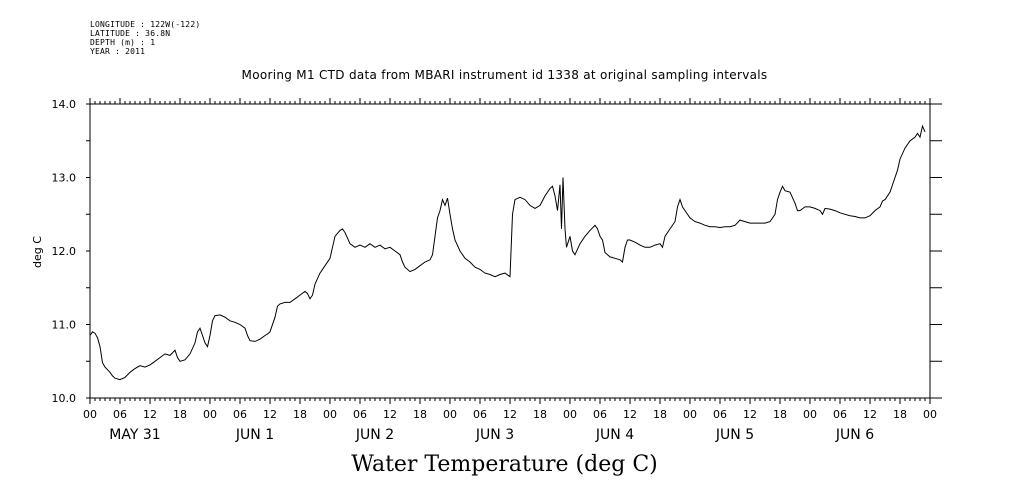  What do you see at coordinates (134, 435) in the screenshot?
I see `x-day-label: MAY 31` at bounding box center [134, 435].